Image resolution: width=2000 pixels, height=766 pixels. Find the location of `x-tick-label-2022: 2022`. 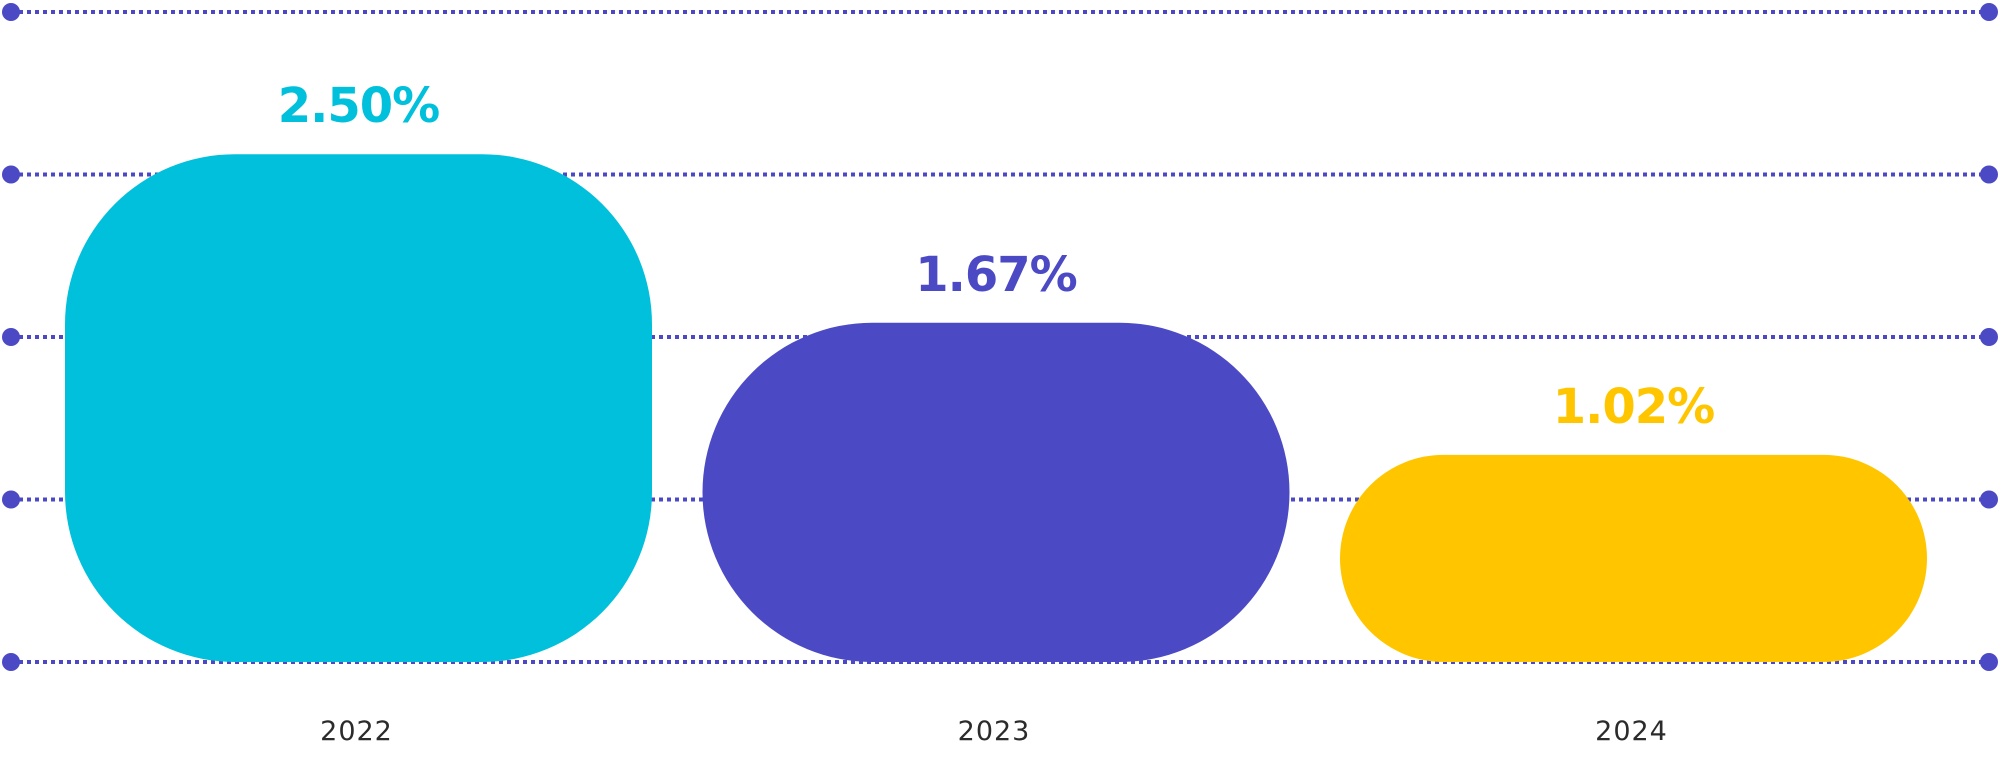

x-tick-label-2022: 2022 is located at coordinates (356, 731).